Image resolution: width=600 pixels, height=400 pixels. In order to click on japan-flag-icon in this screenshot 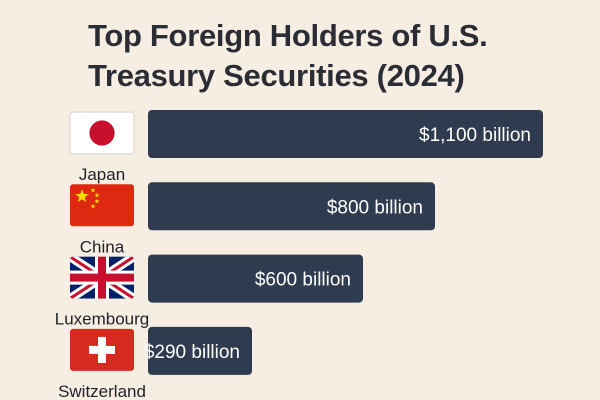, I will do `click(102, 133)`.